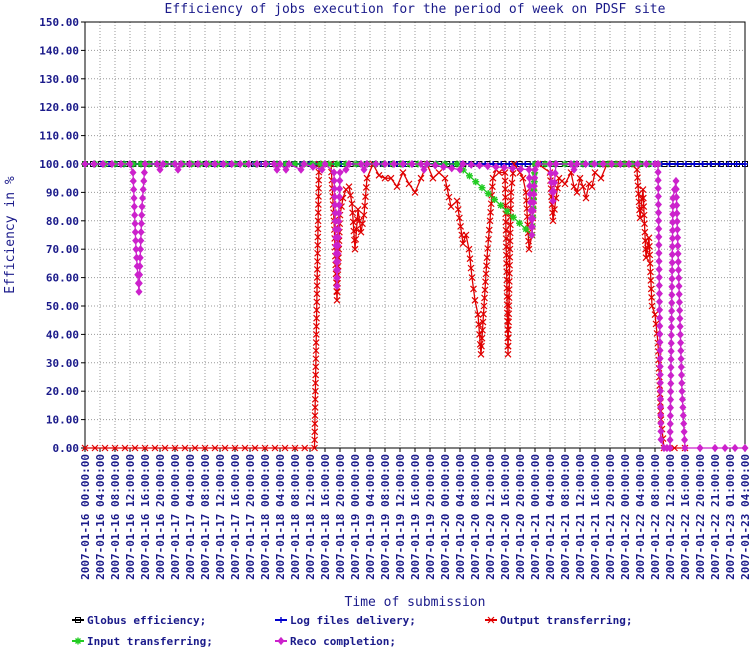 The width and height of the screenshot is (750, 650). I want to click on x-tick-label: 2007-01-20 20:00:00, so click(520, 517).